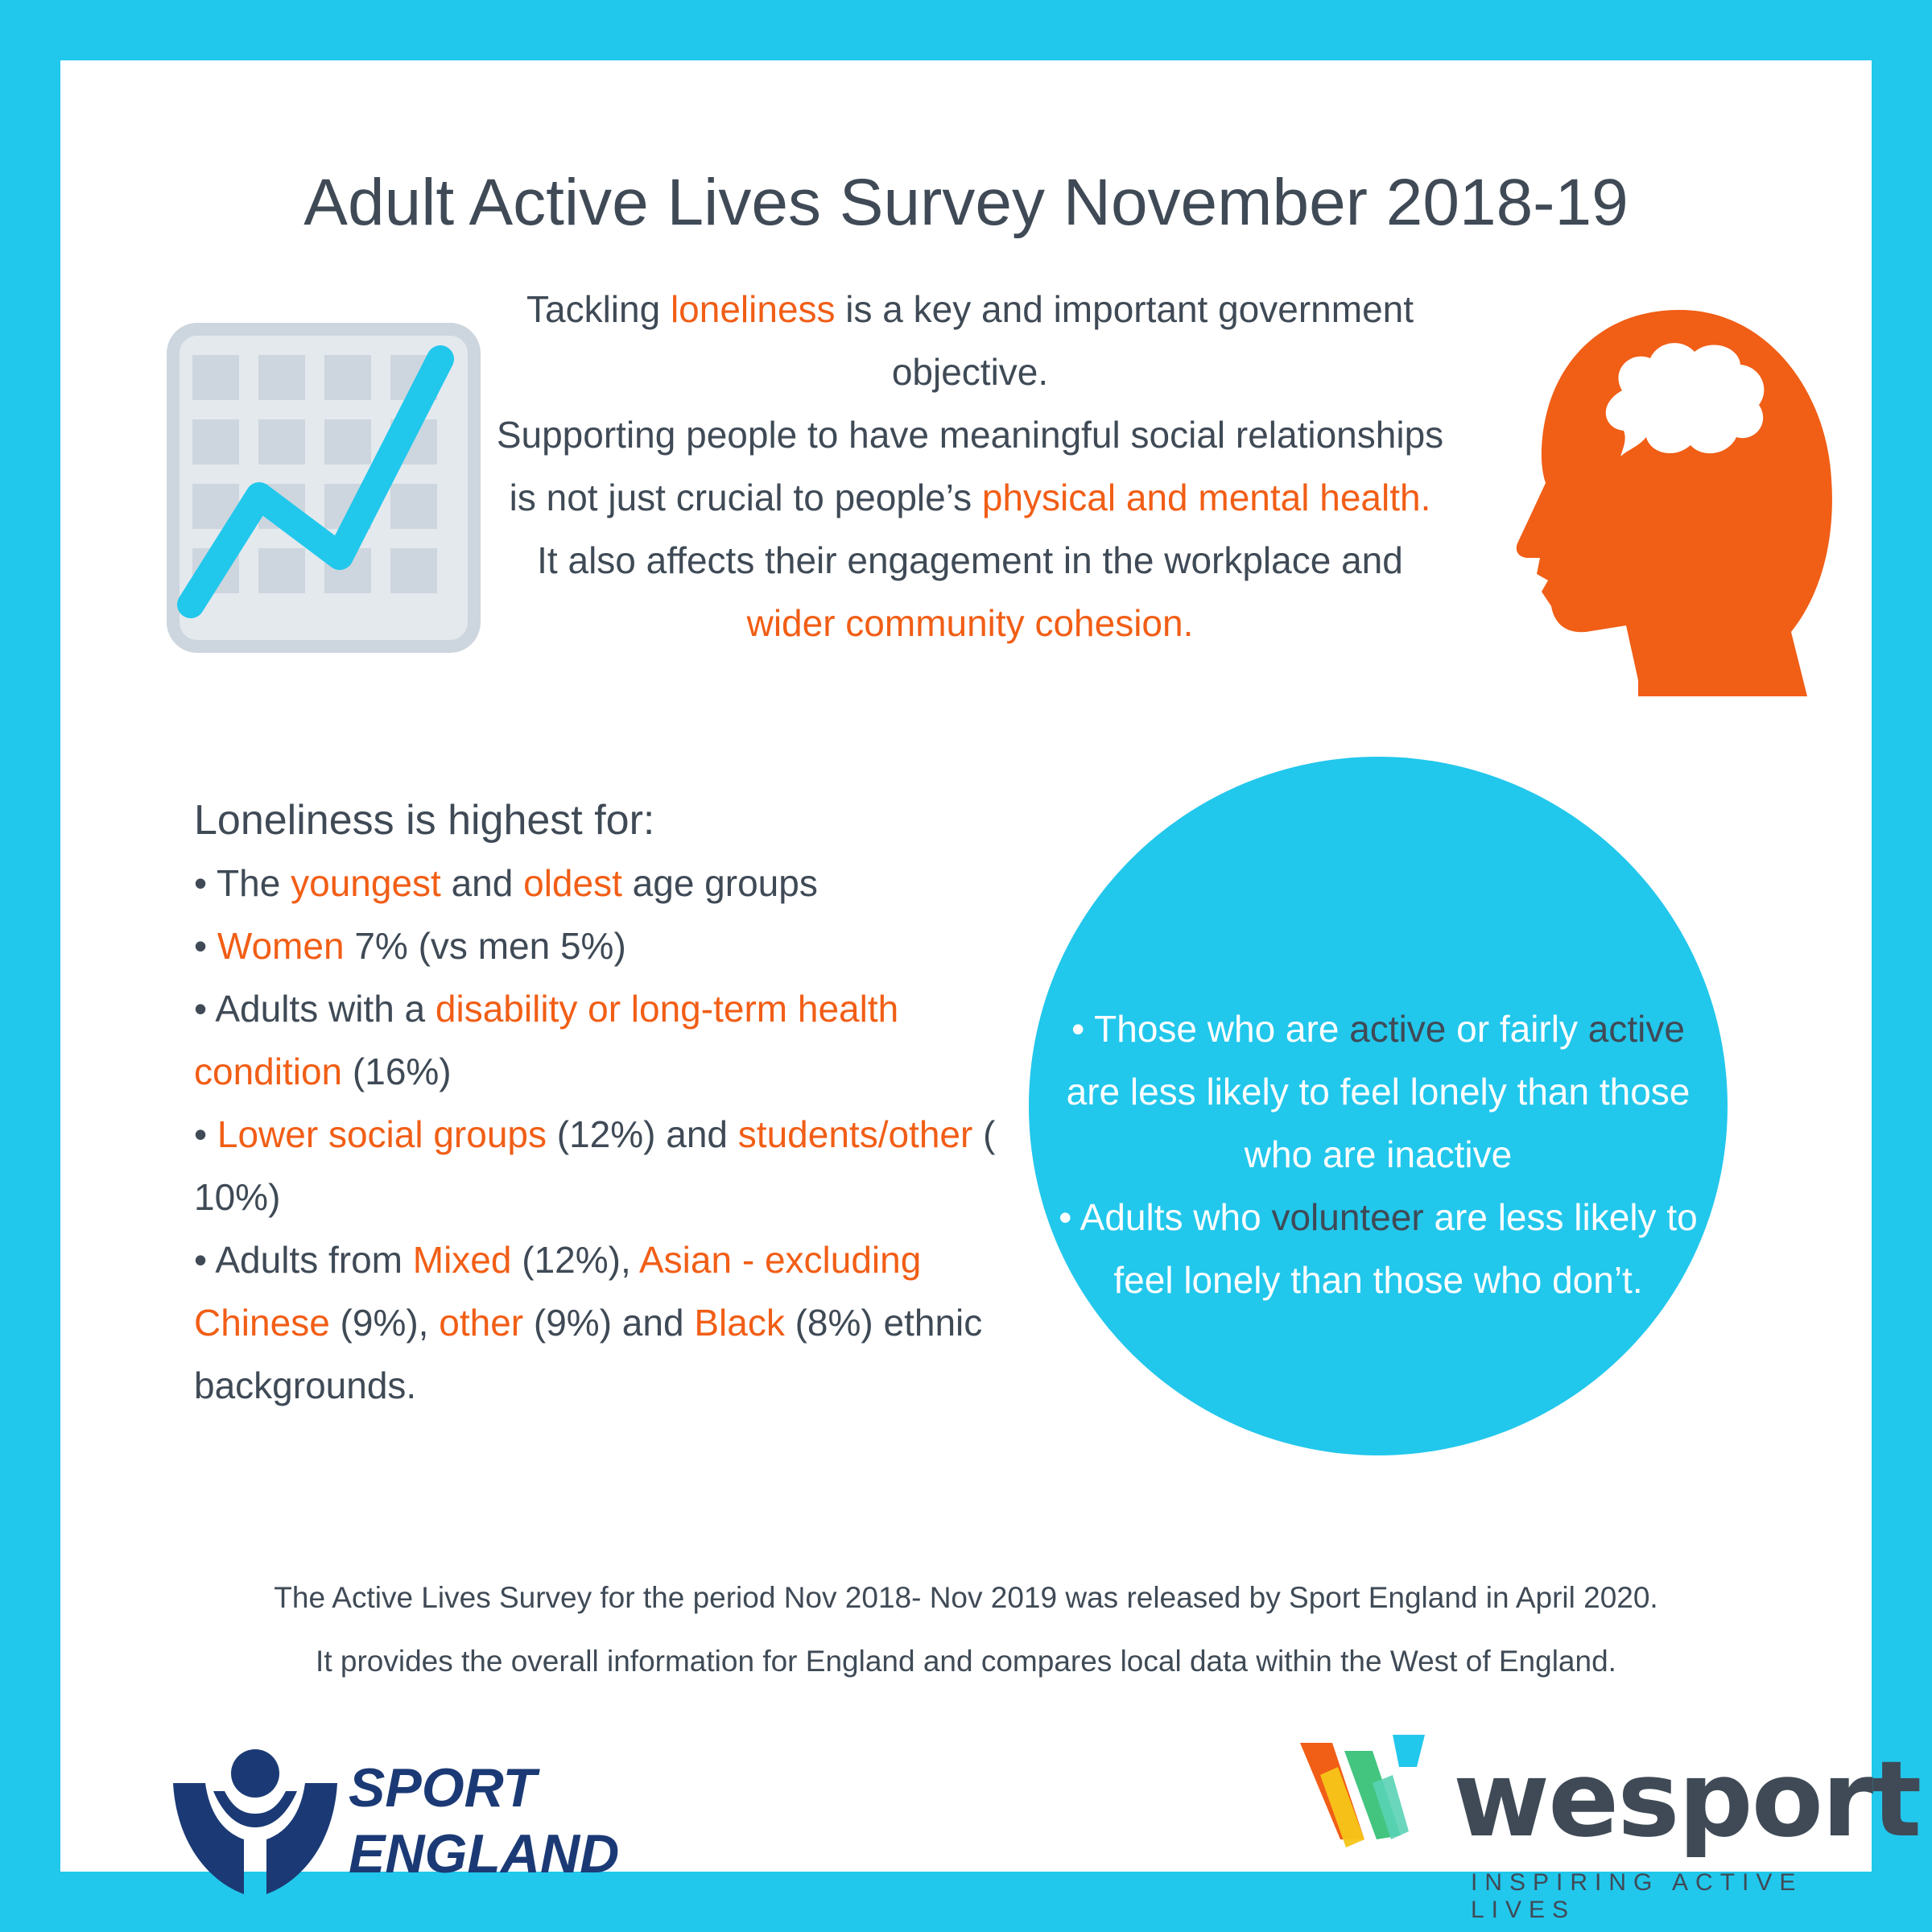 The width and height of the screenshot is (1932, 1932). Describe the element at coordinates (1347, 1217) in the screenshot. I see `volunteer-highlight: volunteer` at that location.